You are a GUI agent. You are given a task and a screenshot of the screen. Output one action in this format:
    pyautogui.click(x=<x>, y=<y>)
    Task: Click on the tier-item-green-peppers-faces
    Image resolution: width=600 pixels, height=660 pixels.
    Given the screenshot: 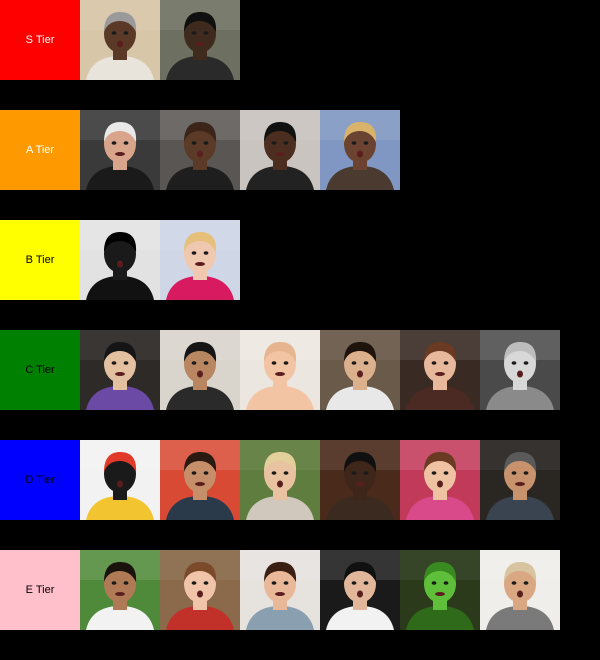 What is the action you would take?
    pyautogui.click(x=440, y=590)
    